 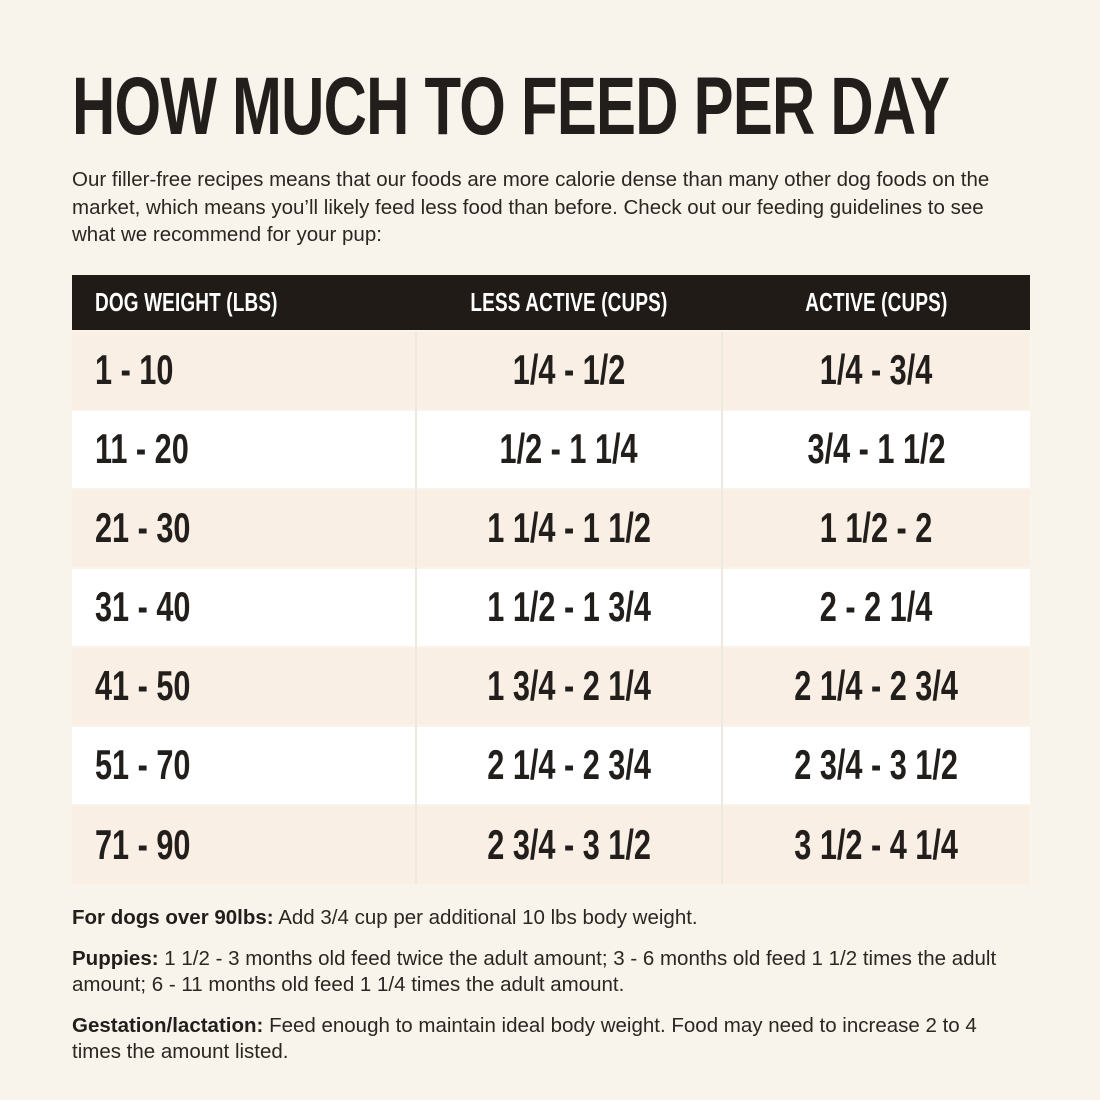 I want to click on cell-less-active: 1 3/4 - 2 1/4, so click(x=568, y=685).